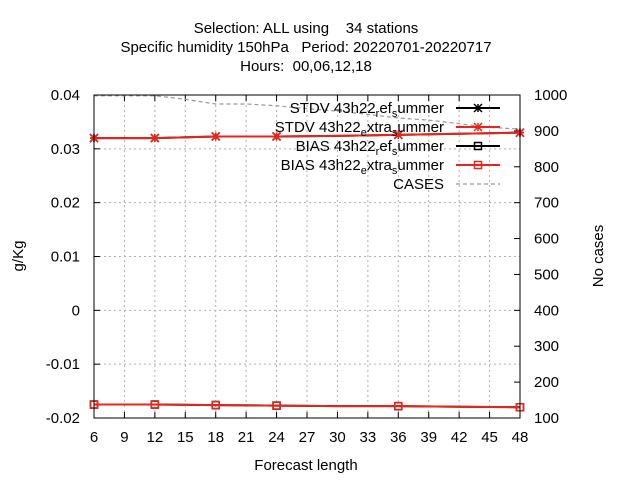  I want to click on y-tick-label: 0, so click(76, 310).